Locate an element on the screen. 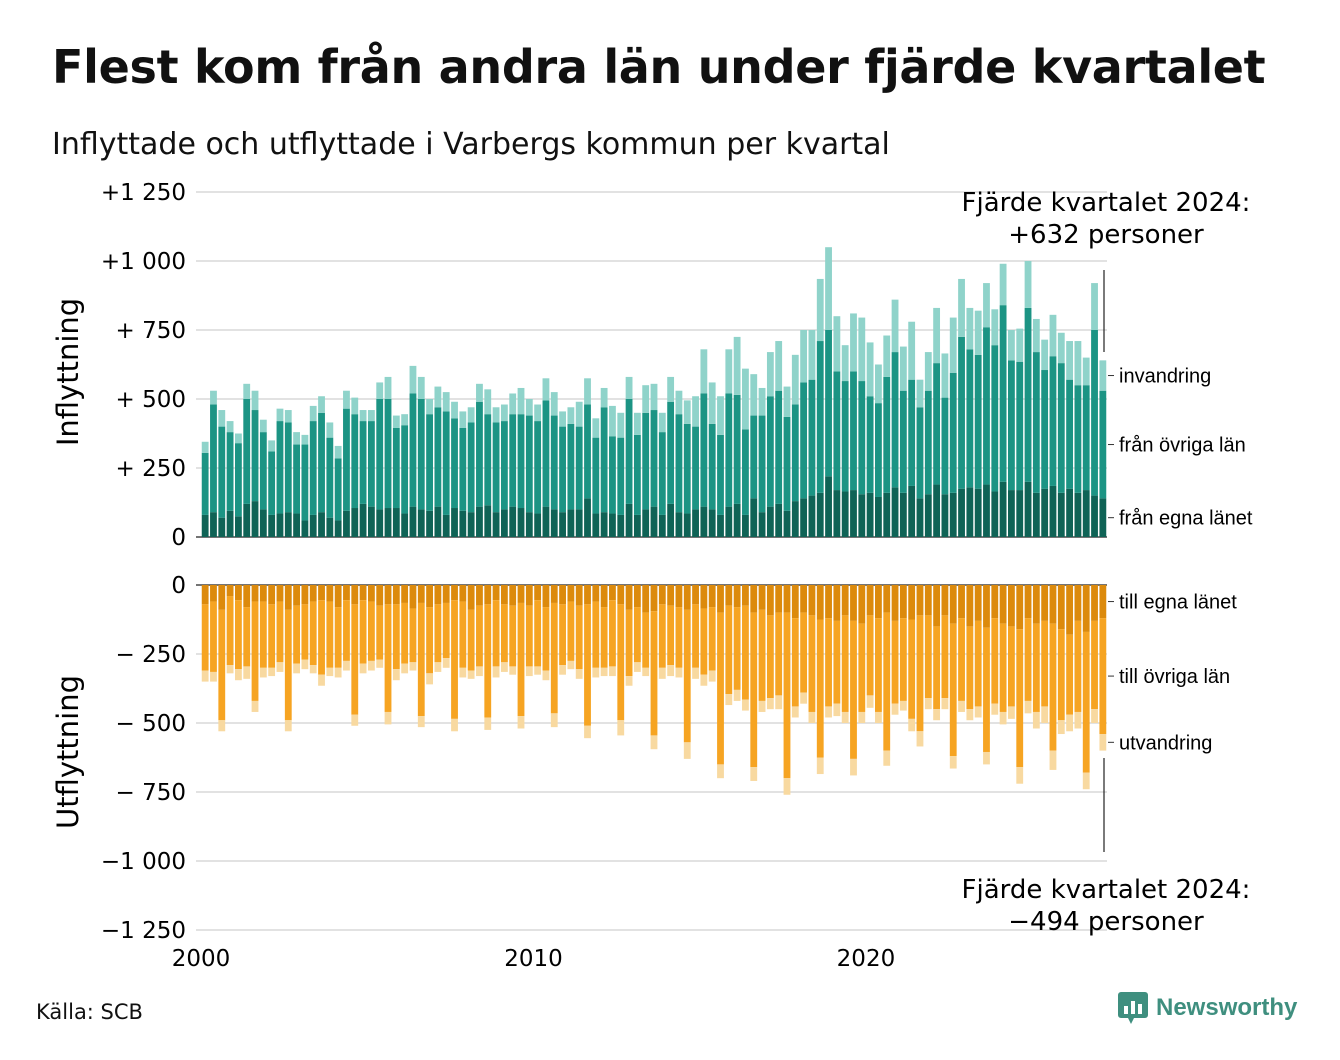  legend-label-ovriga_ut: till övriga län is located at coordinates (1174, 677).